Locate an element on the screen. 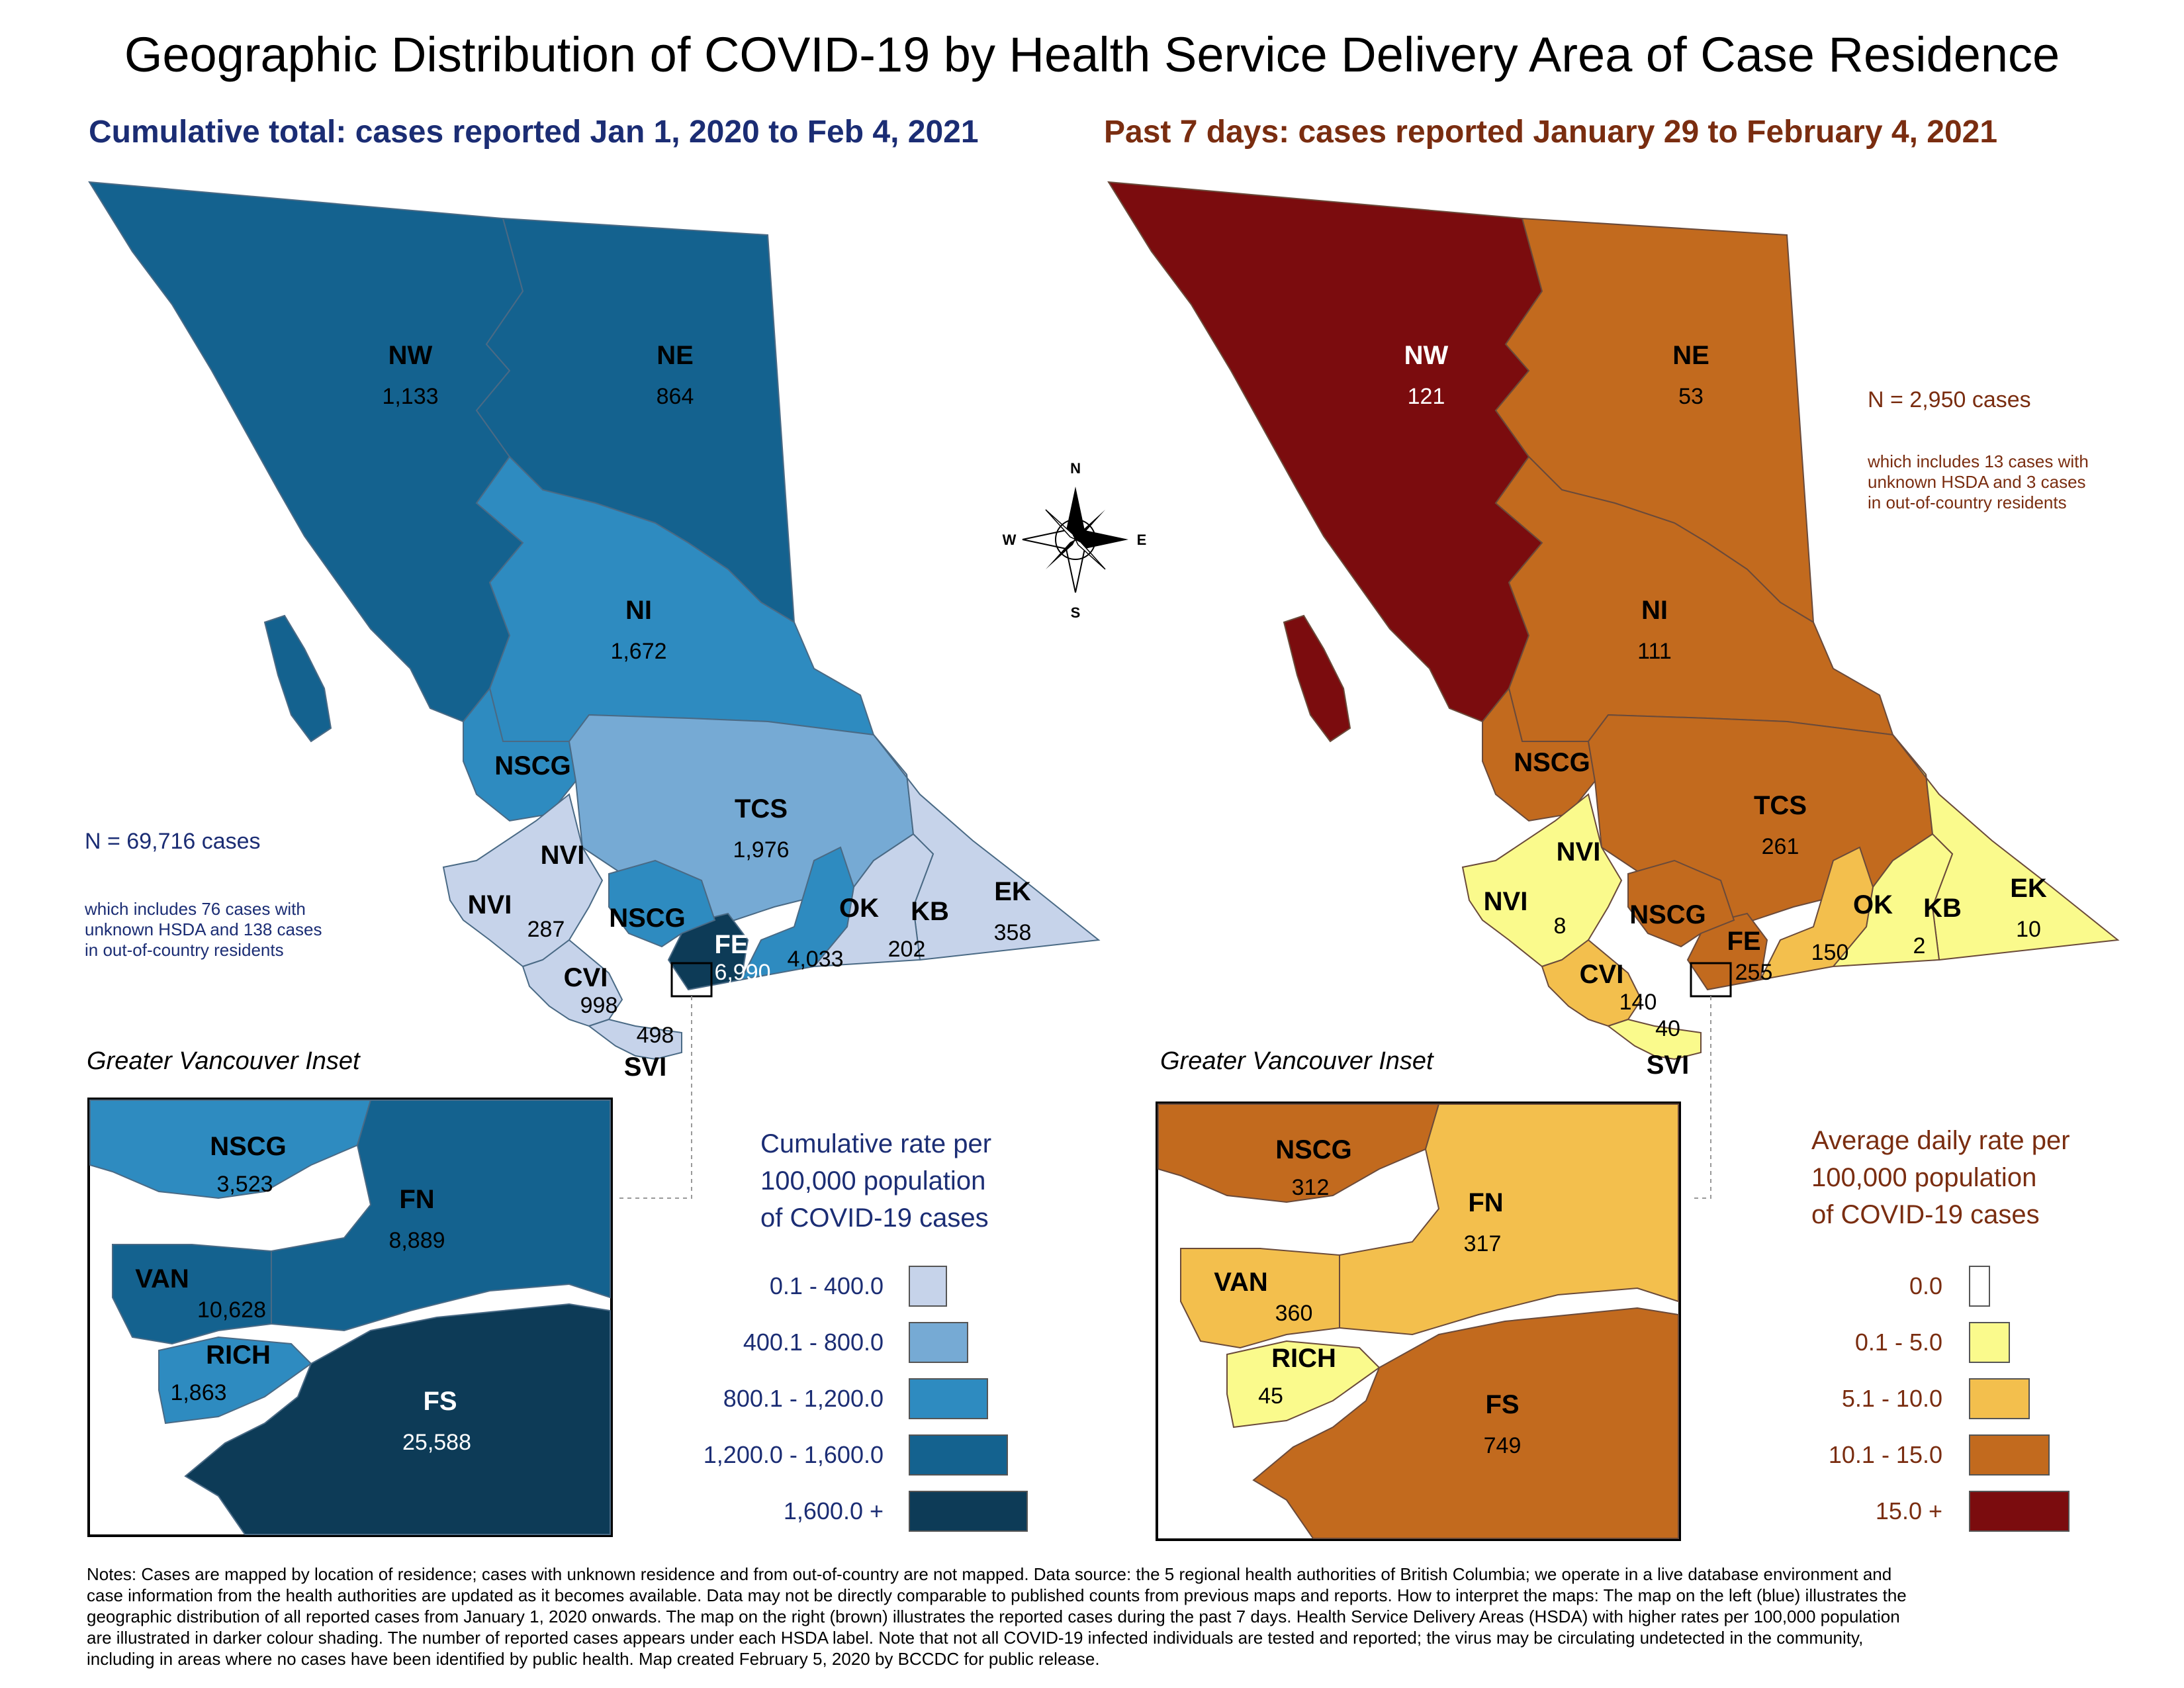  legend-title-line: 100,000 population is located at coordinates (1924, 1177).